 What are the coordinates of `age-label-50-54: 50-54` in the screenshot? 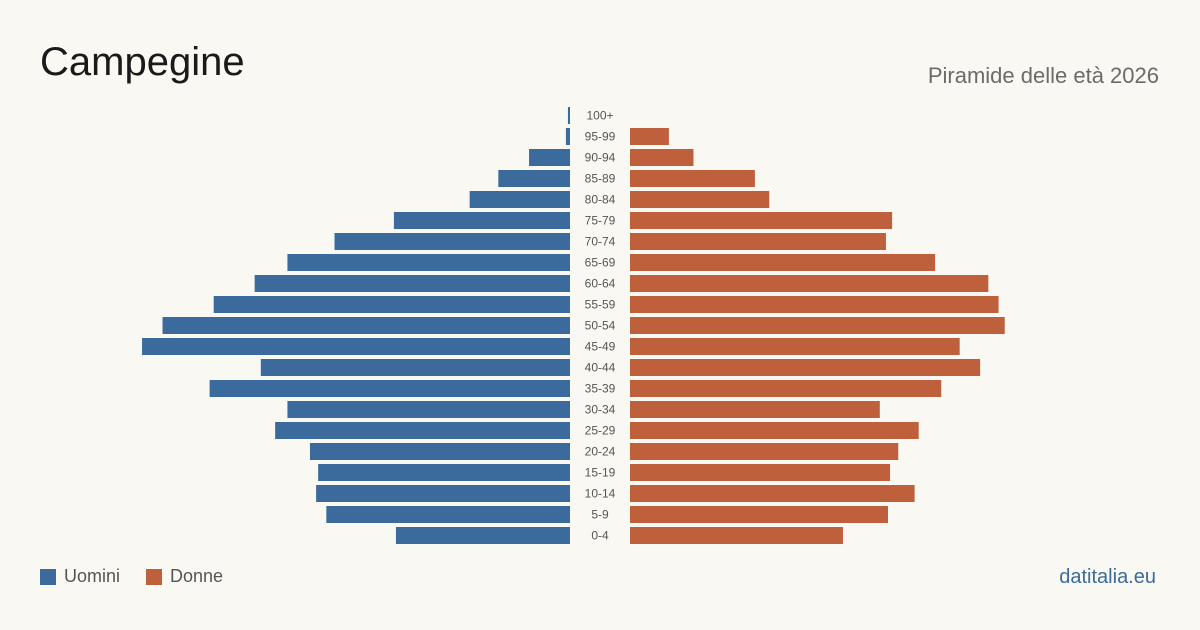 It's located at (600, 326).